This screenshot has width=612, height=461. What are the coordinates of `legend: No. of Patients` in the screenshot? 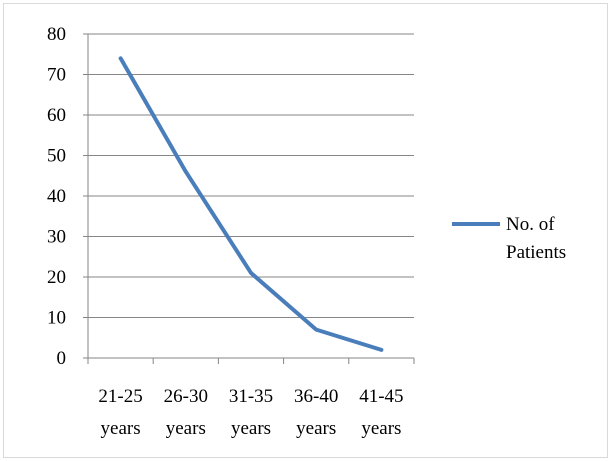 It's located at (509, 238).